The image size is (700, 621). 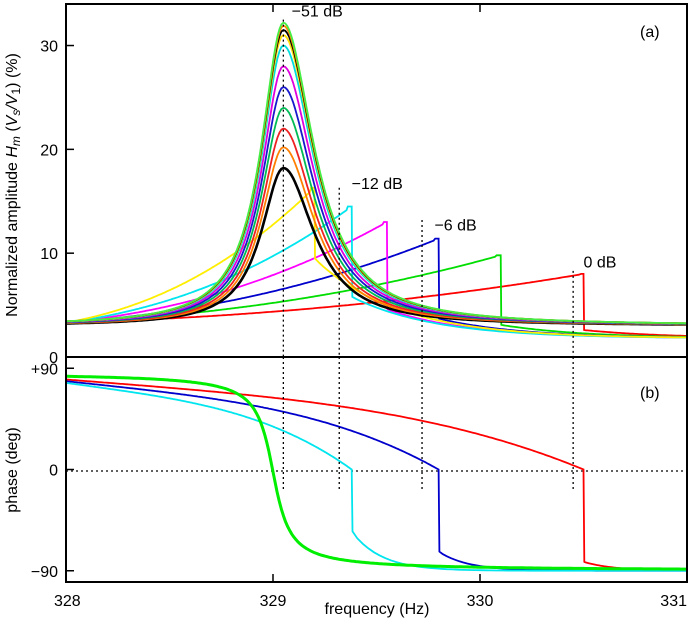 I want to click on panel-a-y-axis-label-part-4: V, so click(x=12, y=120).